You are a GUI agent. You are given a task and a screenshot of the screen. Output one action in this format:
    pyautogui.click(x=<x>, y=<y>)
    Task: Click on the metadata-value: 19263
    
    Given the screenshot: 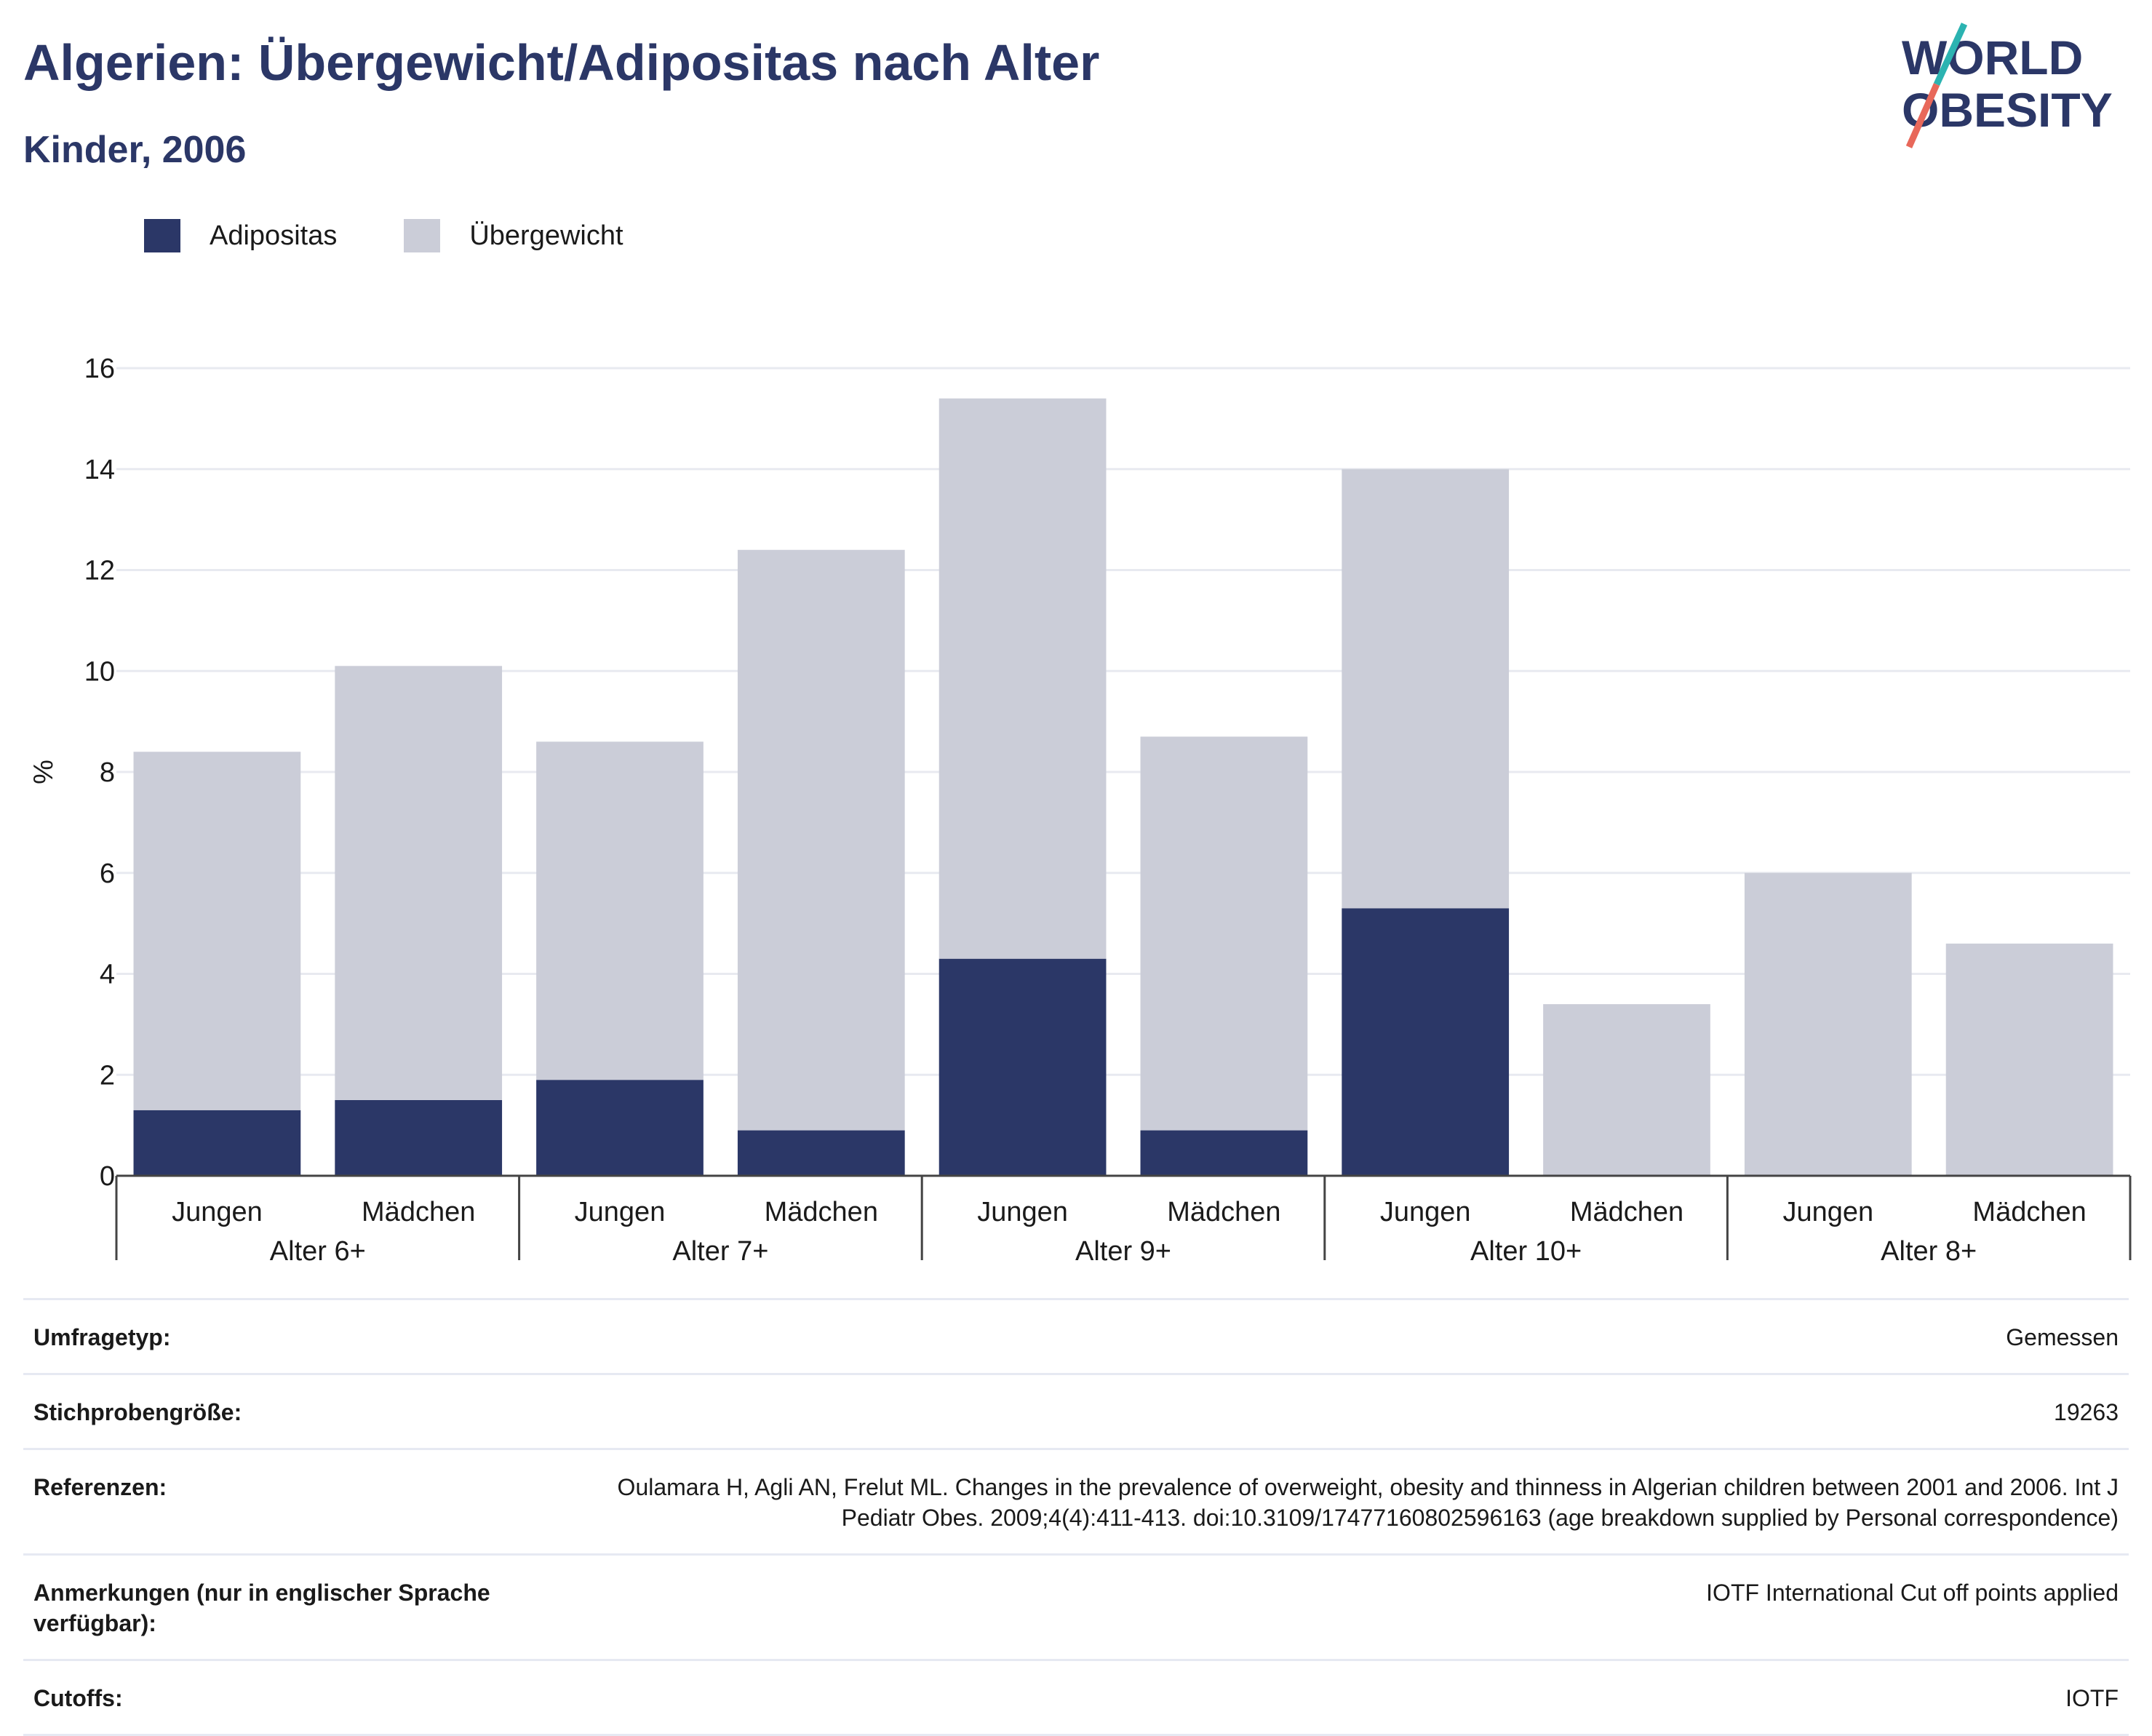 What is the action you would take?
    pyautogui.click(x=2086, y=1412)
    